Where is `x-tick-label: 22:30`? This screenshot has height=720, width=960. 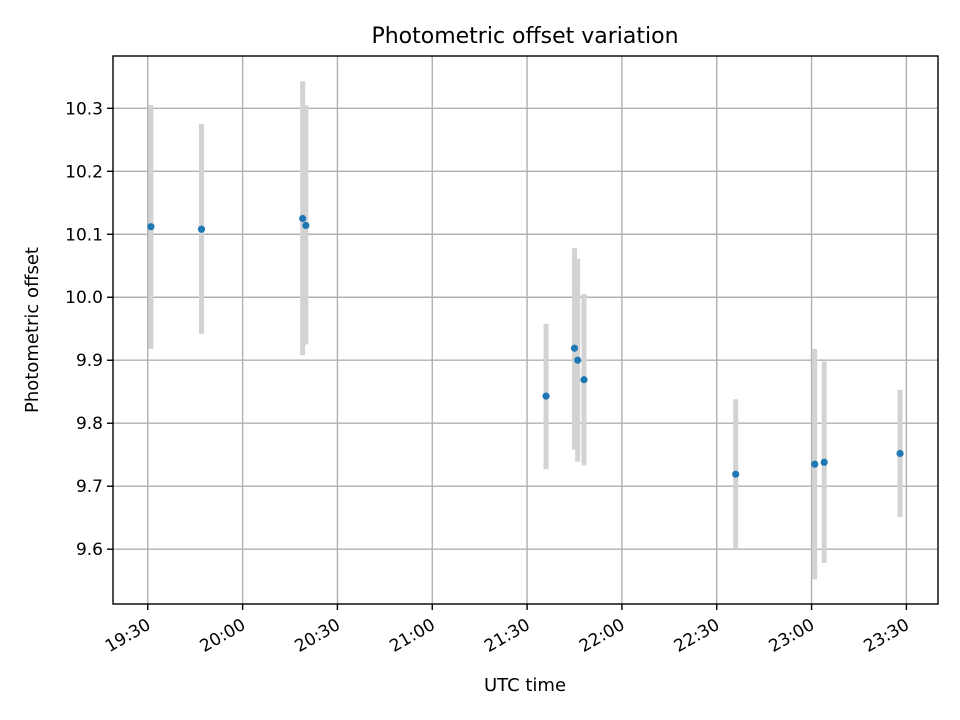 x-tick-label: 22:30 is located at coordinates (697, 636).